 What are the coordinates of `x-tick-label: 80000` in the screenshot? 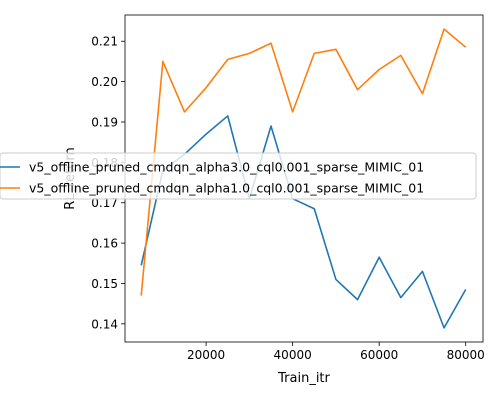 It's located at (466, 355).